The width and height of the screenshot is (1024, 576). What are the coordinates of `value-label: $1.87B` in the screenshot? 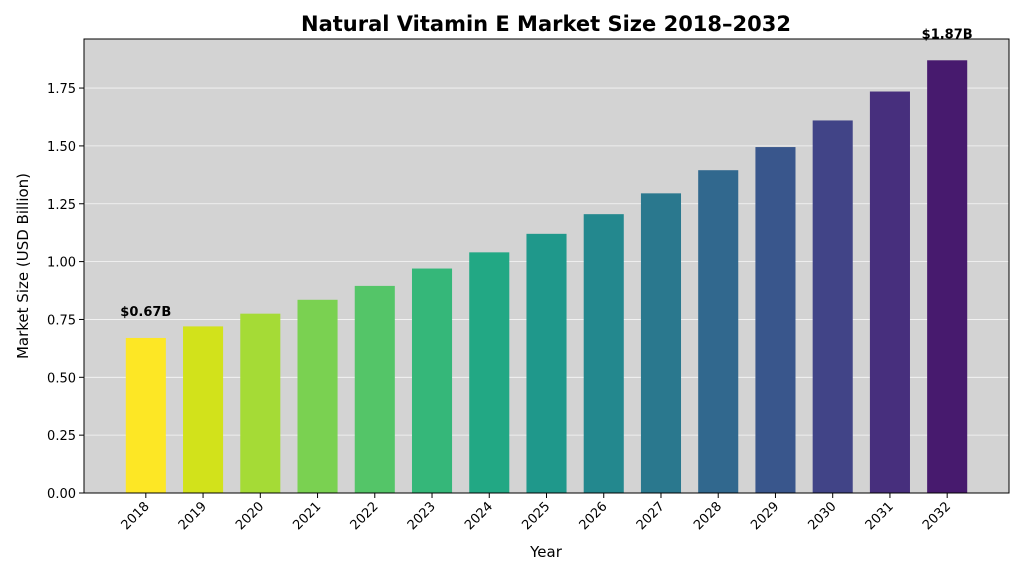 It's located at (947, 34).